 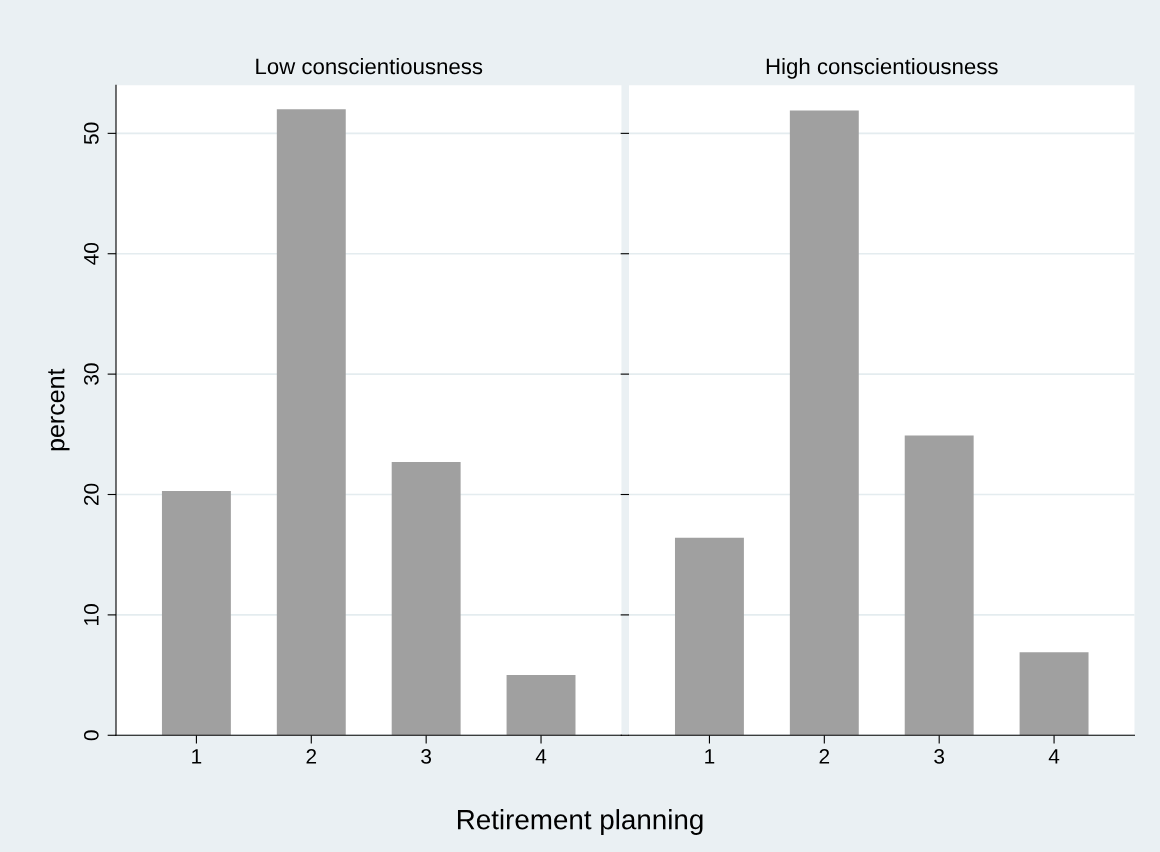 I want to click on chart-title: High conscientiousness, so click(x=882, y=68).